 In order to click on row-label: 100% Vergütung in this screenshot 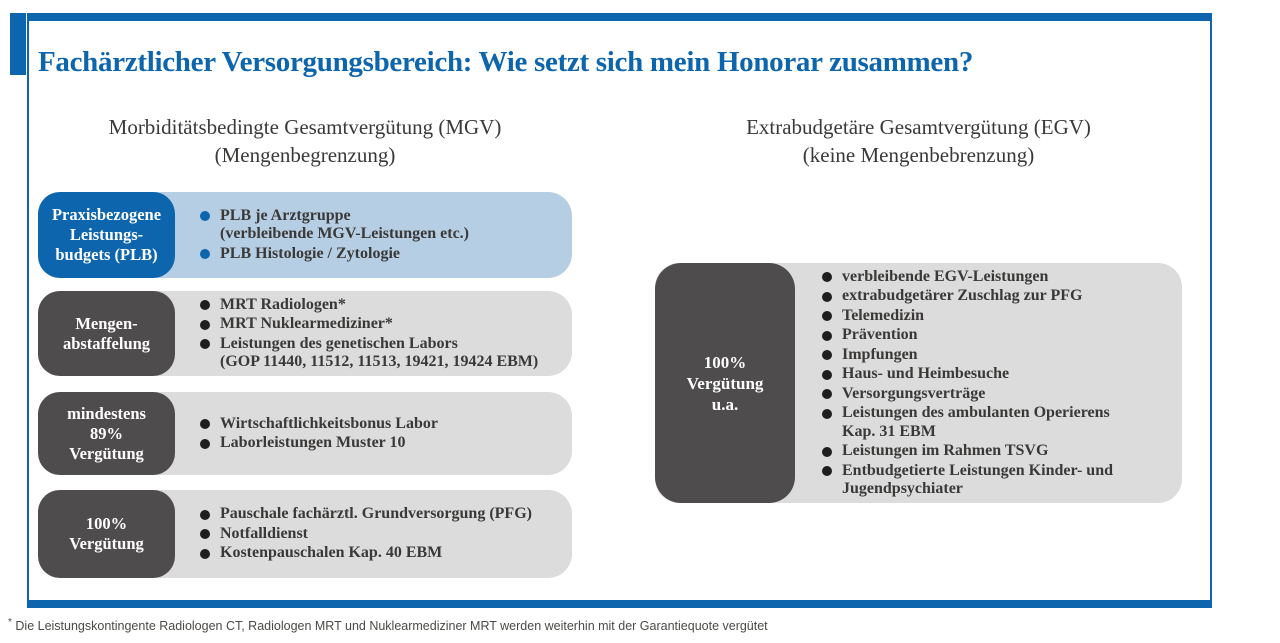, I will do `click(106, 534)`.